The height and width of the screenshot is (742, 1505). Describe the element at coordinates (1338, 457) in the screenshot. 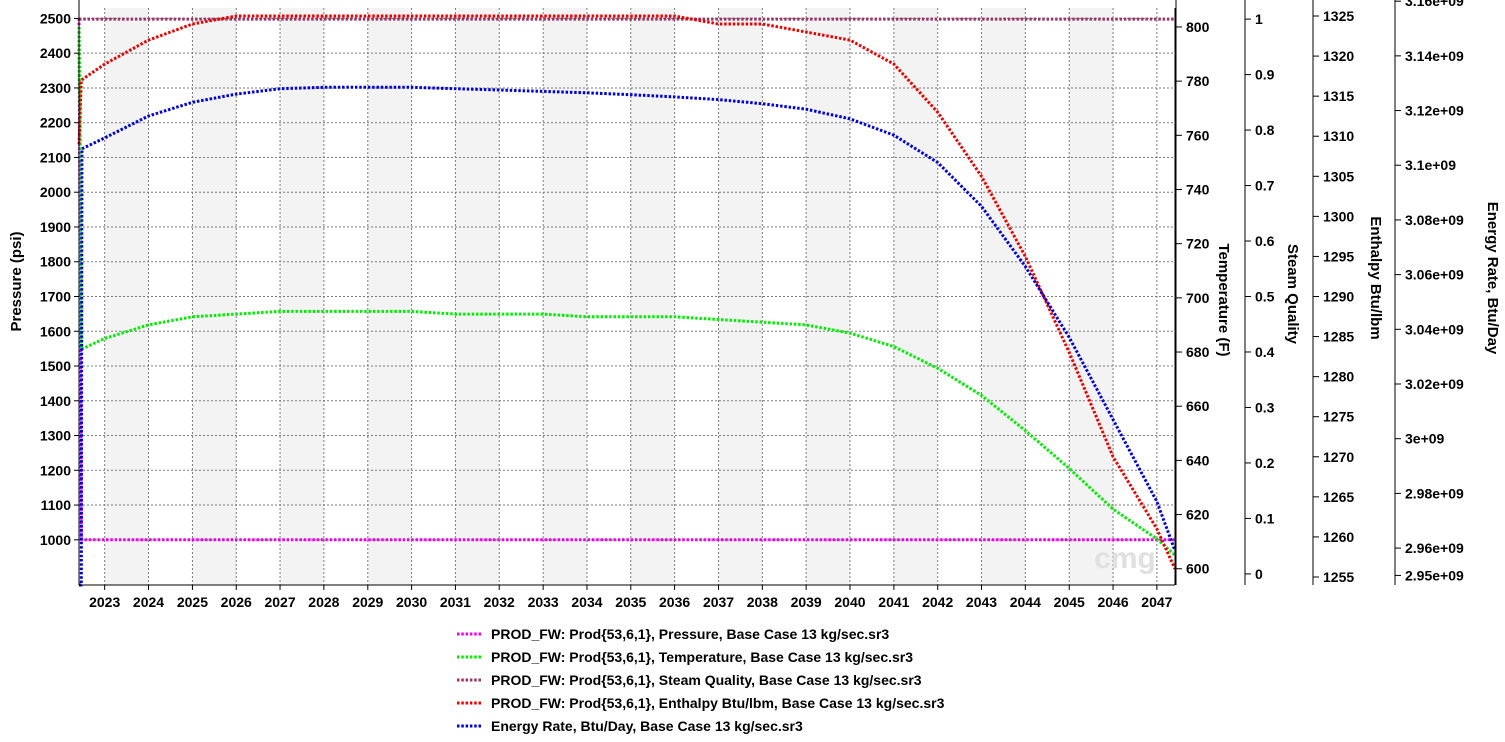

I see `enthalpy-tick-label: 1270` at that location.